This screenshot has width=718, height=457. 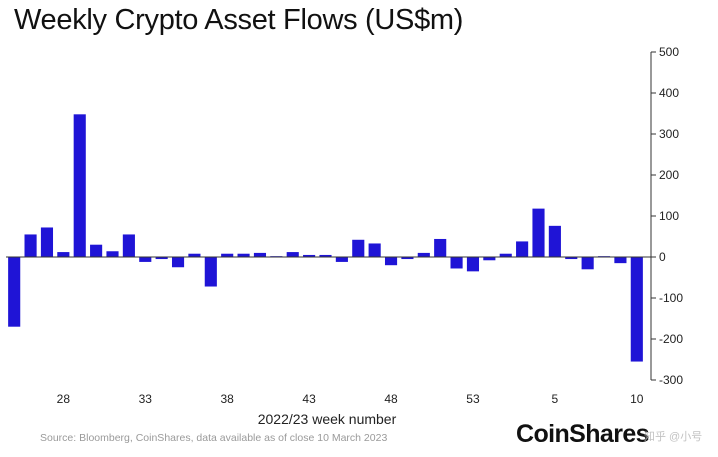 I want to click on y-tick-label: 0, so click(x=662, y=257).